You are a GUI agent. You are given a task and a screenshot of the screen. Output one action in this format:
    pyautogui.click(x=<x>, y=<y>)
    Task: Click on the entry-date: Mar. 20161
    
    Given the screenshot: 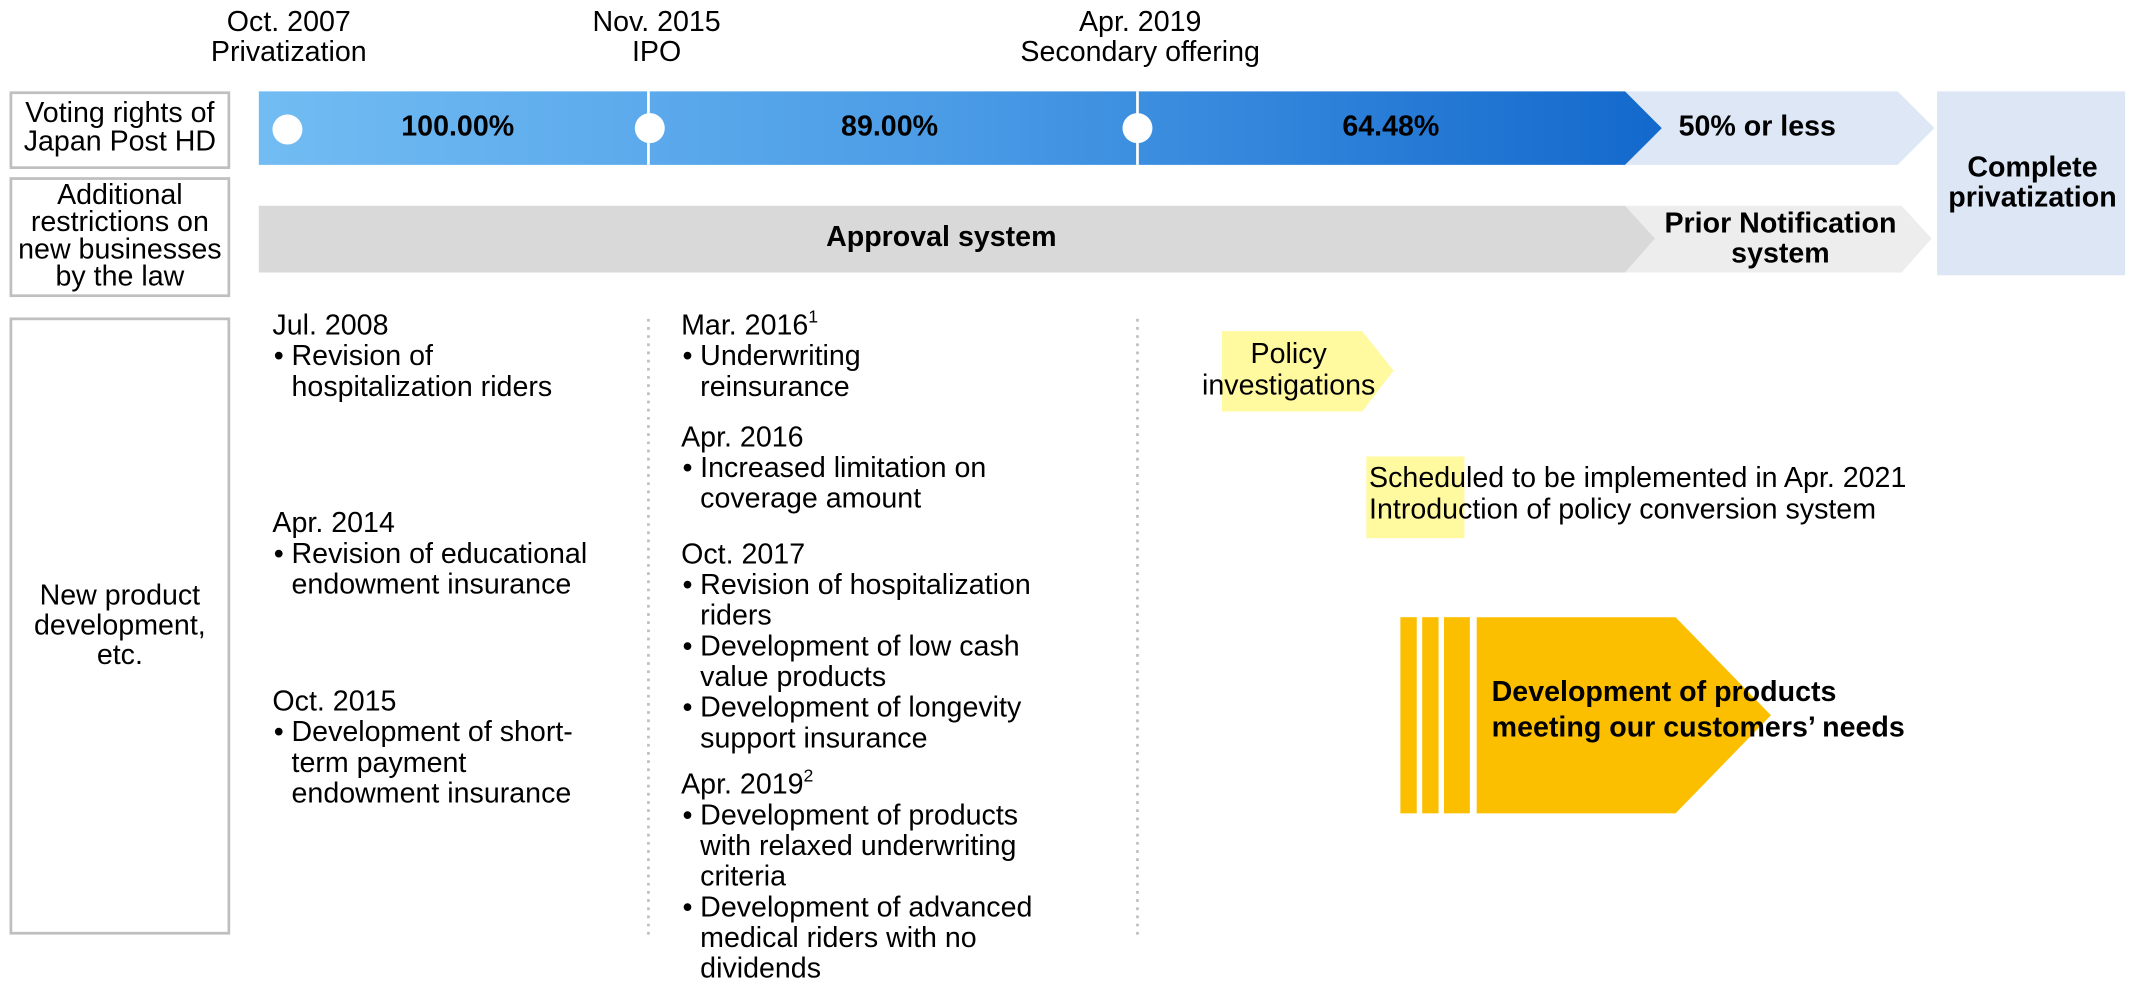 What is the action you would take?
    pyautogui.click(x=749, y=323)
    